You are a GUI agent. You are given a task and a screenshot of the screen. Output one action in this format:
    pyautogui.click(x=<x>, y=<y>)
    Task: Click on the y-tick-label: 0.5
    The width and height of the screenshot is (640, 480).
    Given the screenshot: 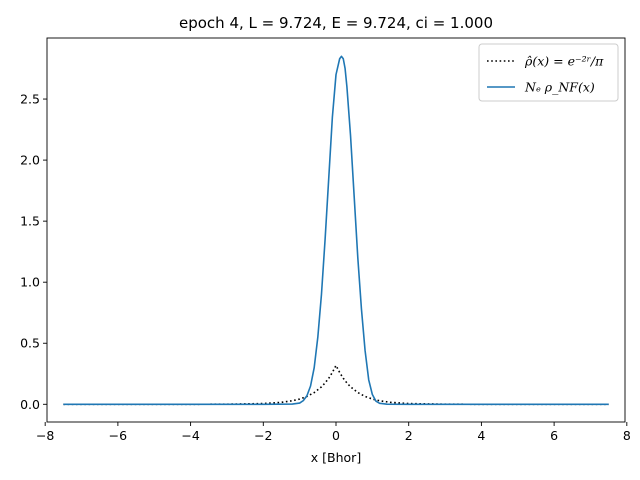 What is the action you would take?
    pyautogui.click(x=30, y=343)
    